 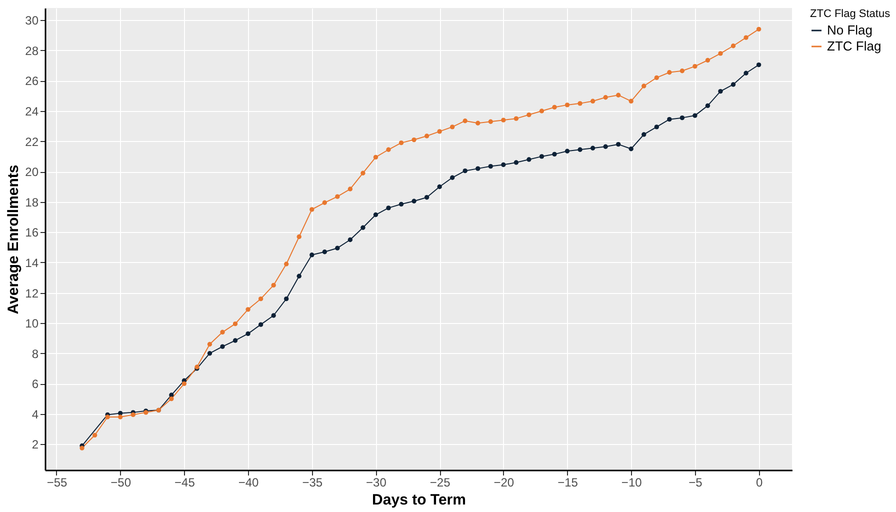 I want to click on x-tick-label: −55, so click(x=57, y=483).